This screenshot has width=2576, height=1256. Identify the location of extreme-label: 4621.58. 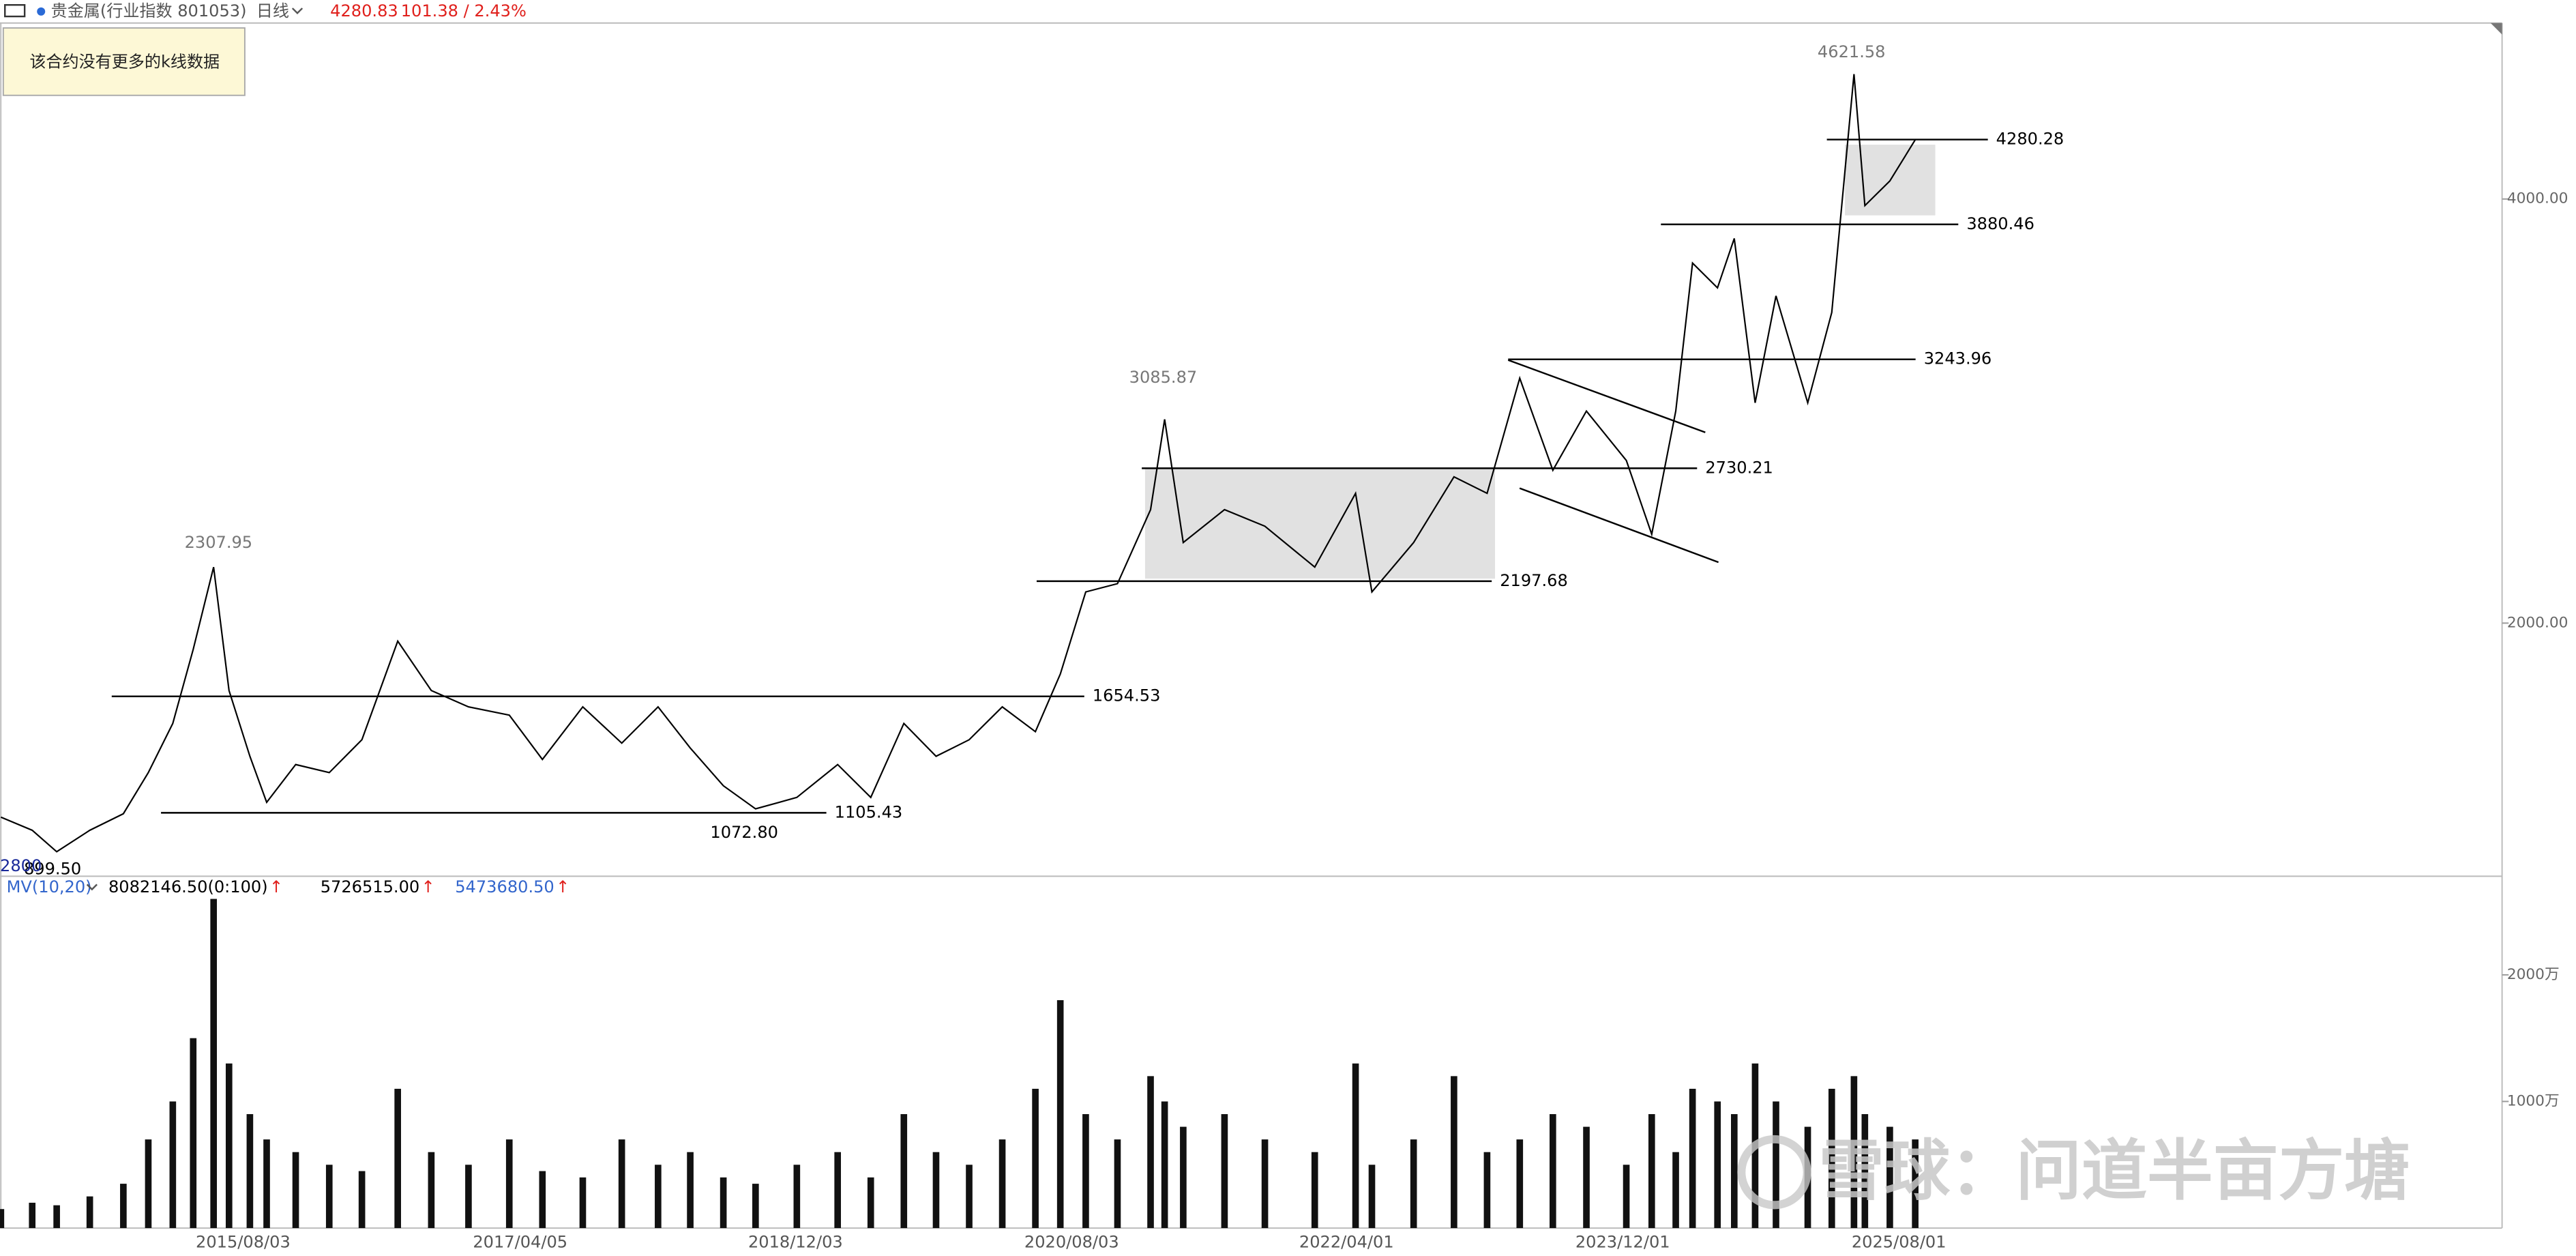
(1852, 51).